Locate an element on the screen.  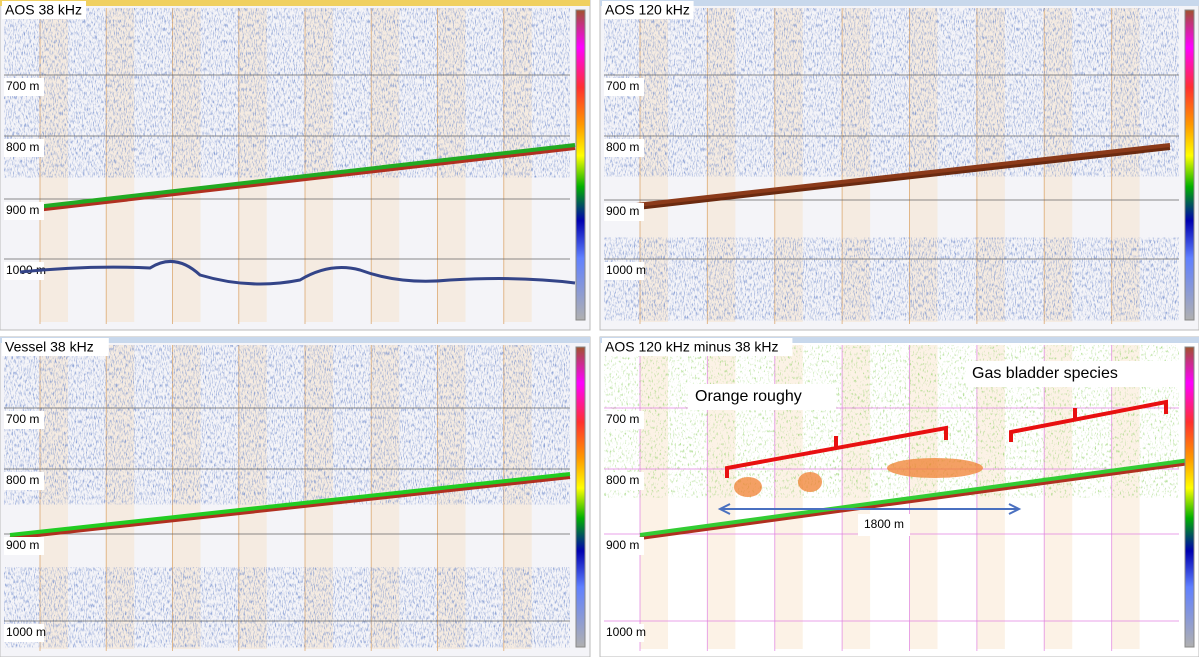
multiple-echo is located at coordinates (297, 272).